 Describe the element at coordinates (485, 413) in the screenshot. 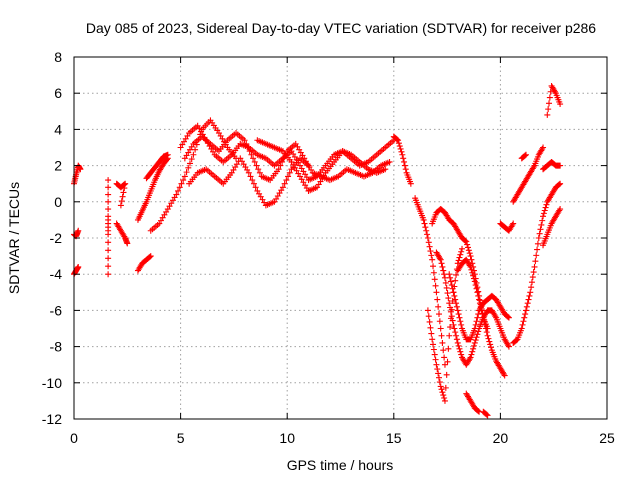

I see `series-arc23` at that location.